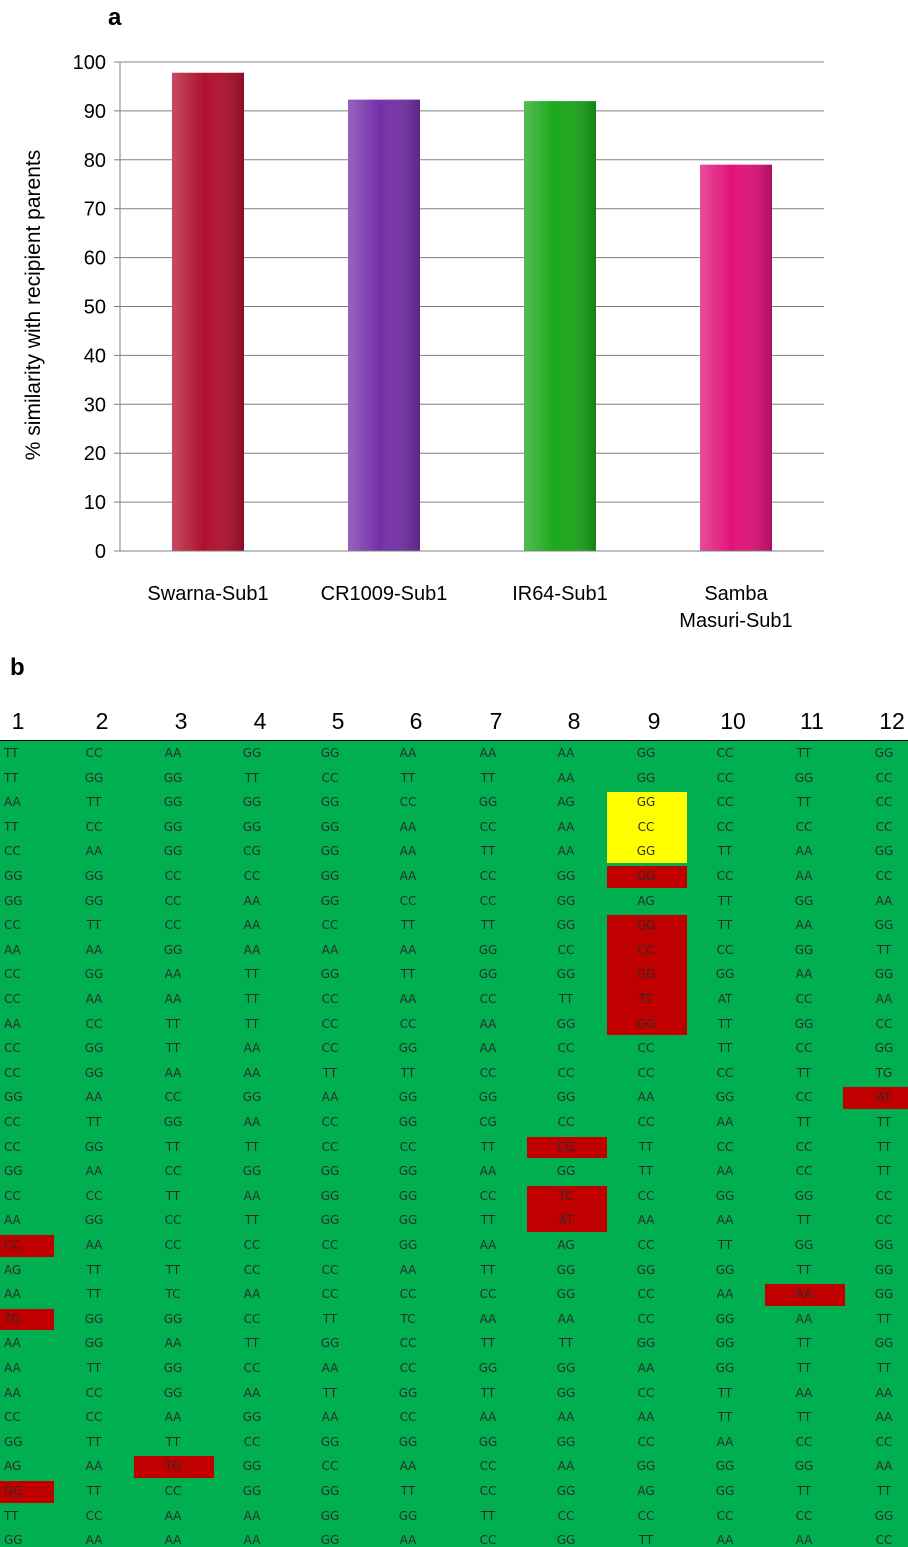 The height and width of the screenshot is (1547, 908). Describe the element at coordinates (95, 210) in the screenshot. I see `y-tick-label: 70` at that location.